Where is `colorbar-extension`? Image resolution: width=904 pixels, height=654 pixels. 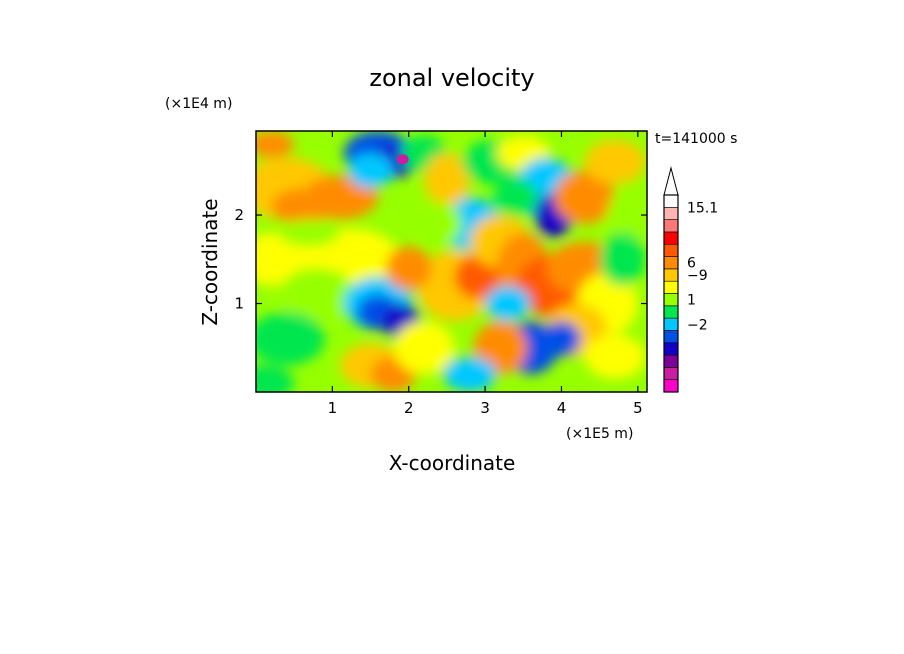
colorbar-extension is located at coordinates (671, 181).